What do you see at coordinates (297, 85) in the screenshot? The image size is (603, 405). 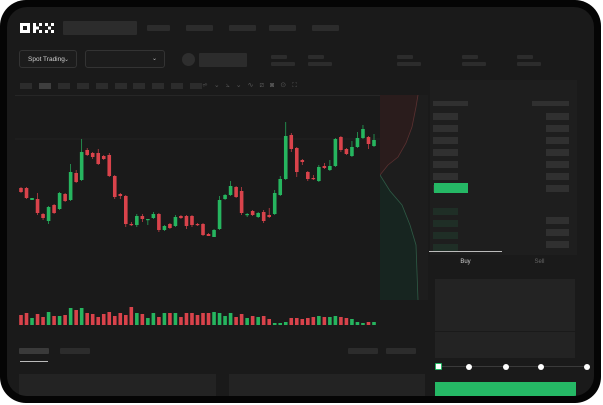 I see `fullscreen-icon: ⛶` at bounding box center [297, 85].